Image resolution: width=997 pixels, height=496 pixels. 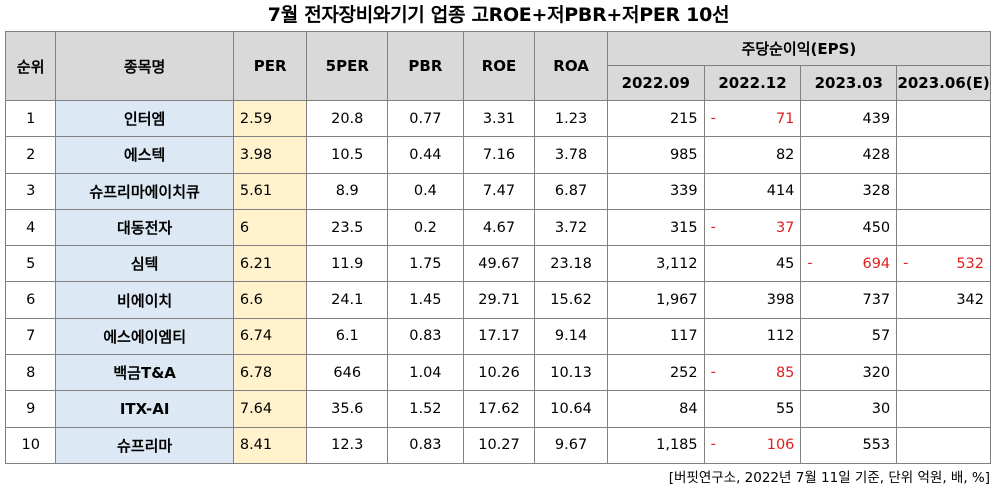 What do you see at coordinates (683, 191) in the screenshot?
I see `eps-value: 339` at bounding box center [683, 191].